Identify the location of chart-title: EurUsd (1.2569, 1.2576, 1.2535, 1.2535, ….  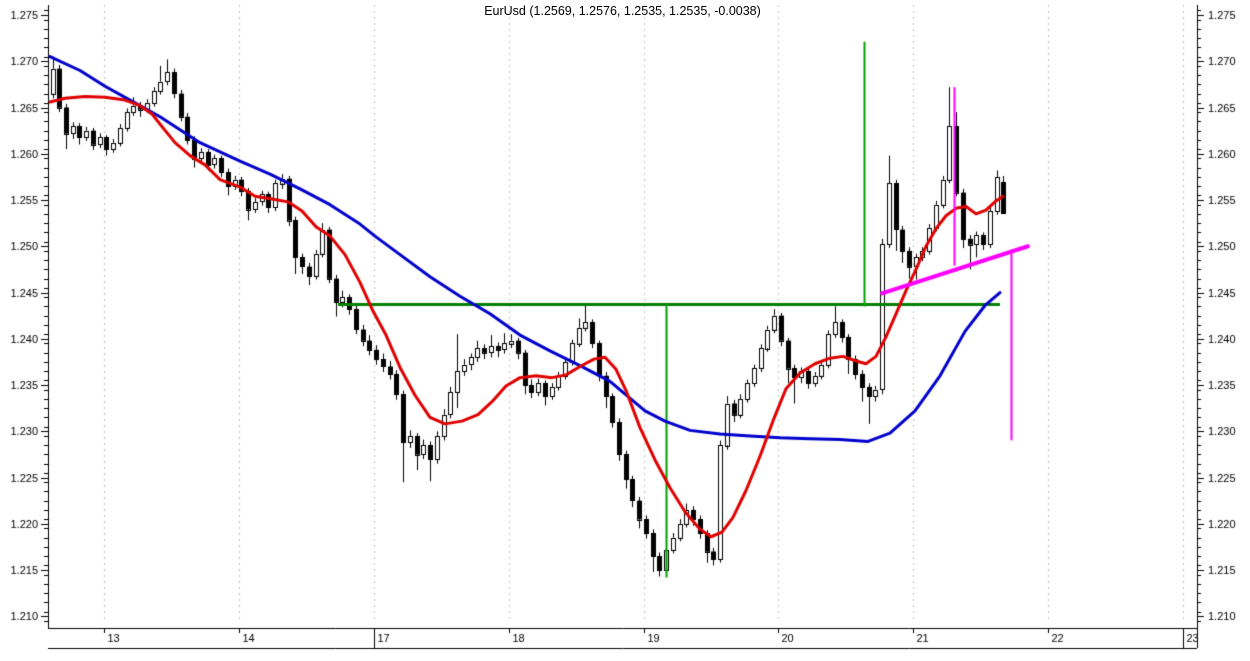
(622, 11).